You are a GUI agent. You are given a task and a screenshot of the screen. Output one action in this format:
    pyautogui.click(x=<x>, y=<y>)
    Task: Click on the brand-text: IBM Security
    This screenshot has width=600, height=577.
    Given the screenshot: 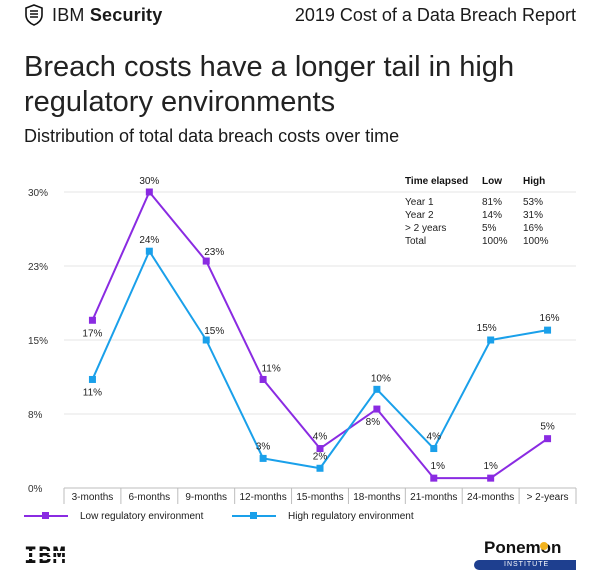 What is the action you would take?
    pyautogui.click(x=107, y=15)
    